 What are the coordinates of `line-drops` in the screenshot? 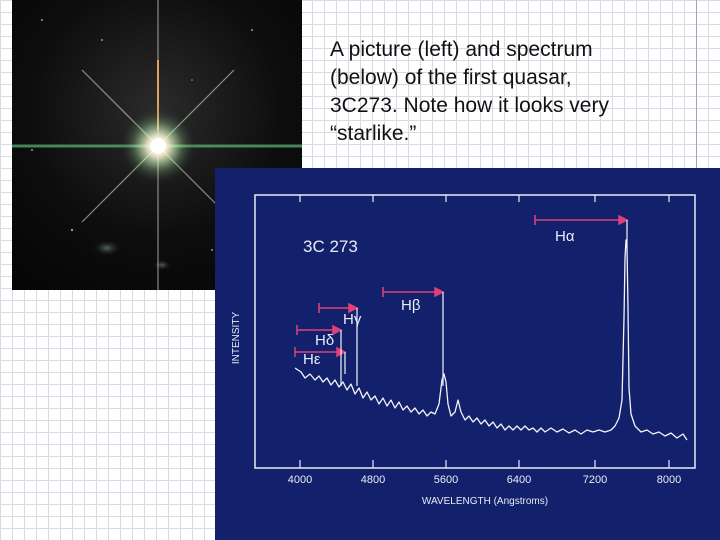 It's located at (484, 303).